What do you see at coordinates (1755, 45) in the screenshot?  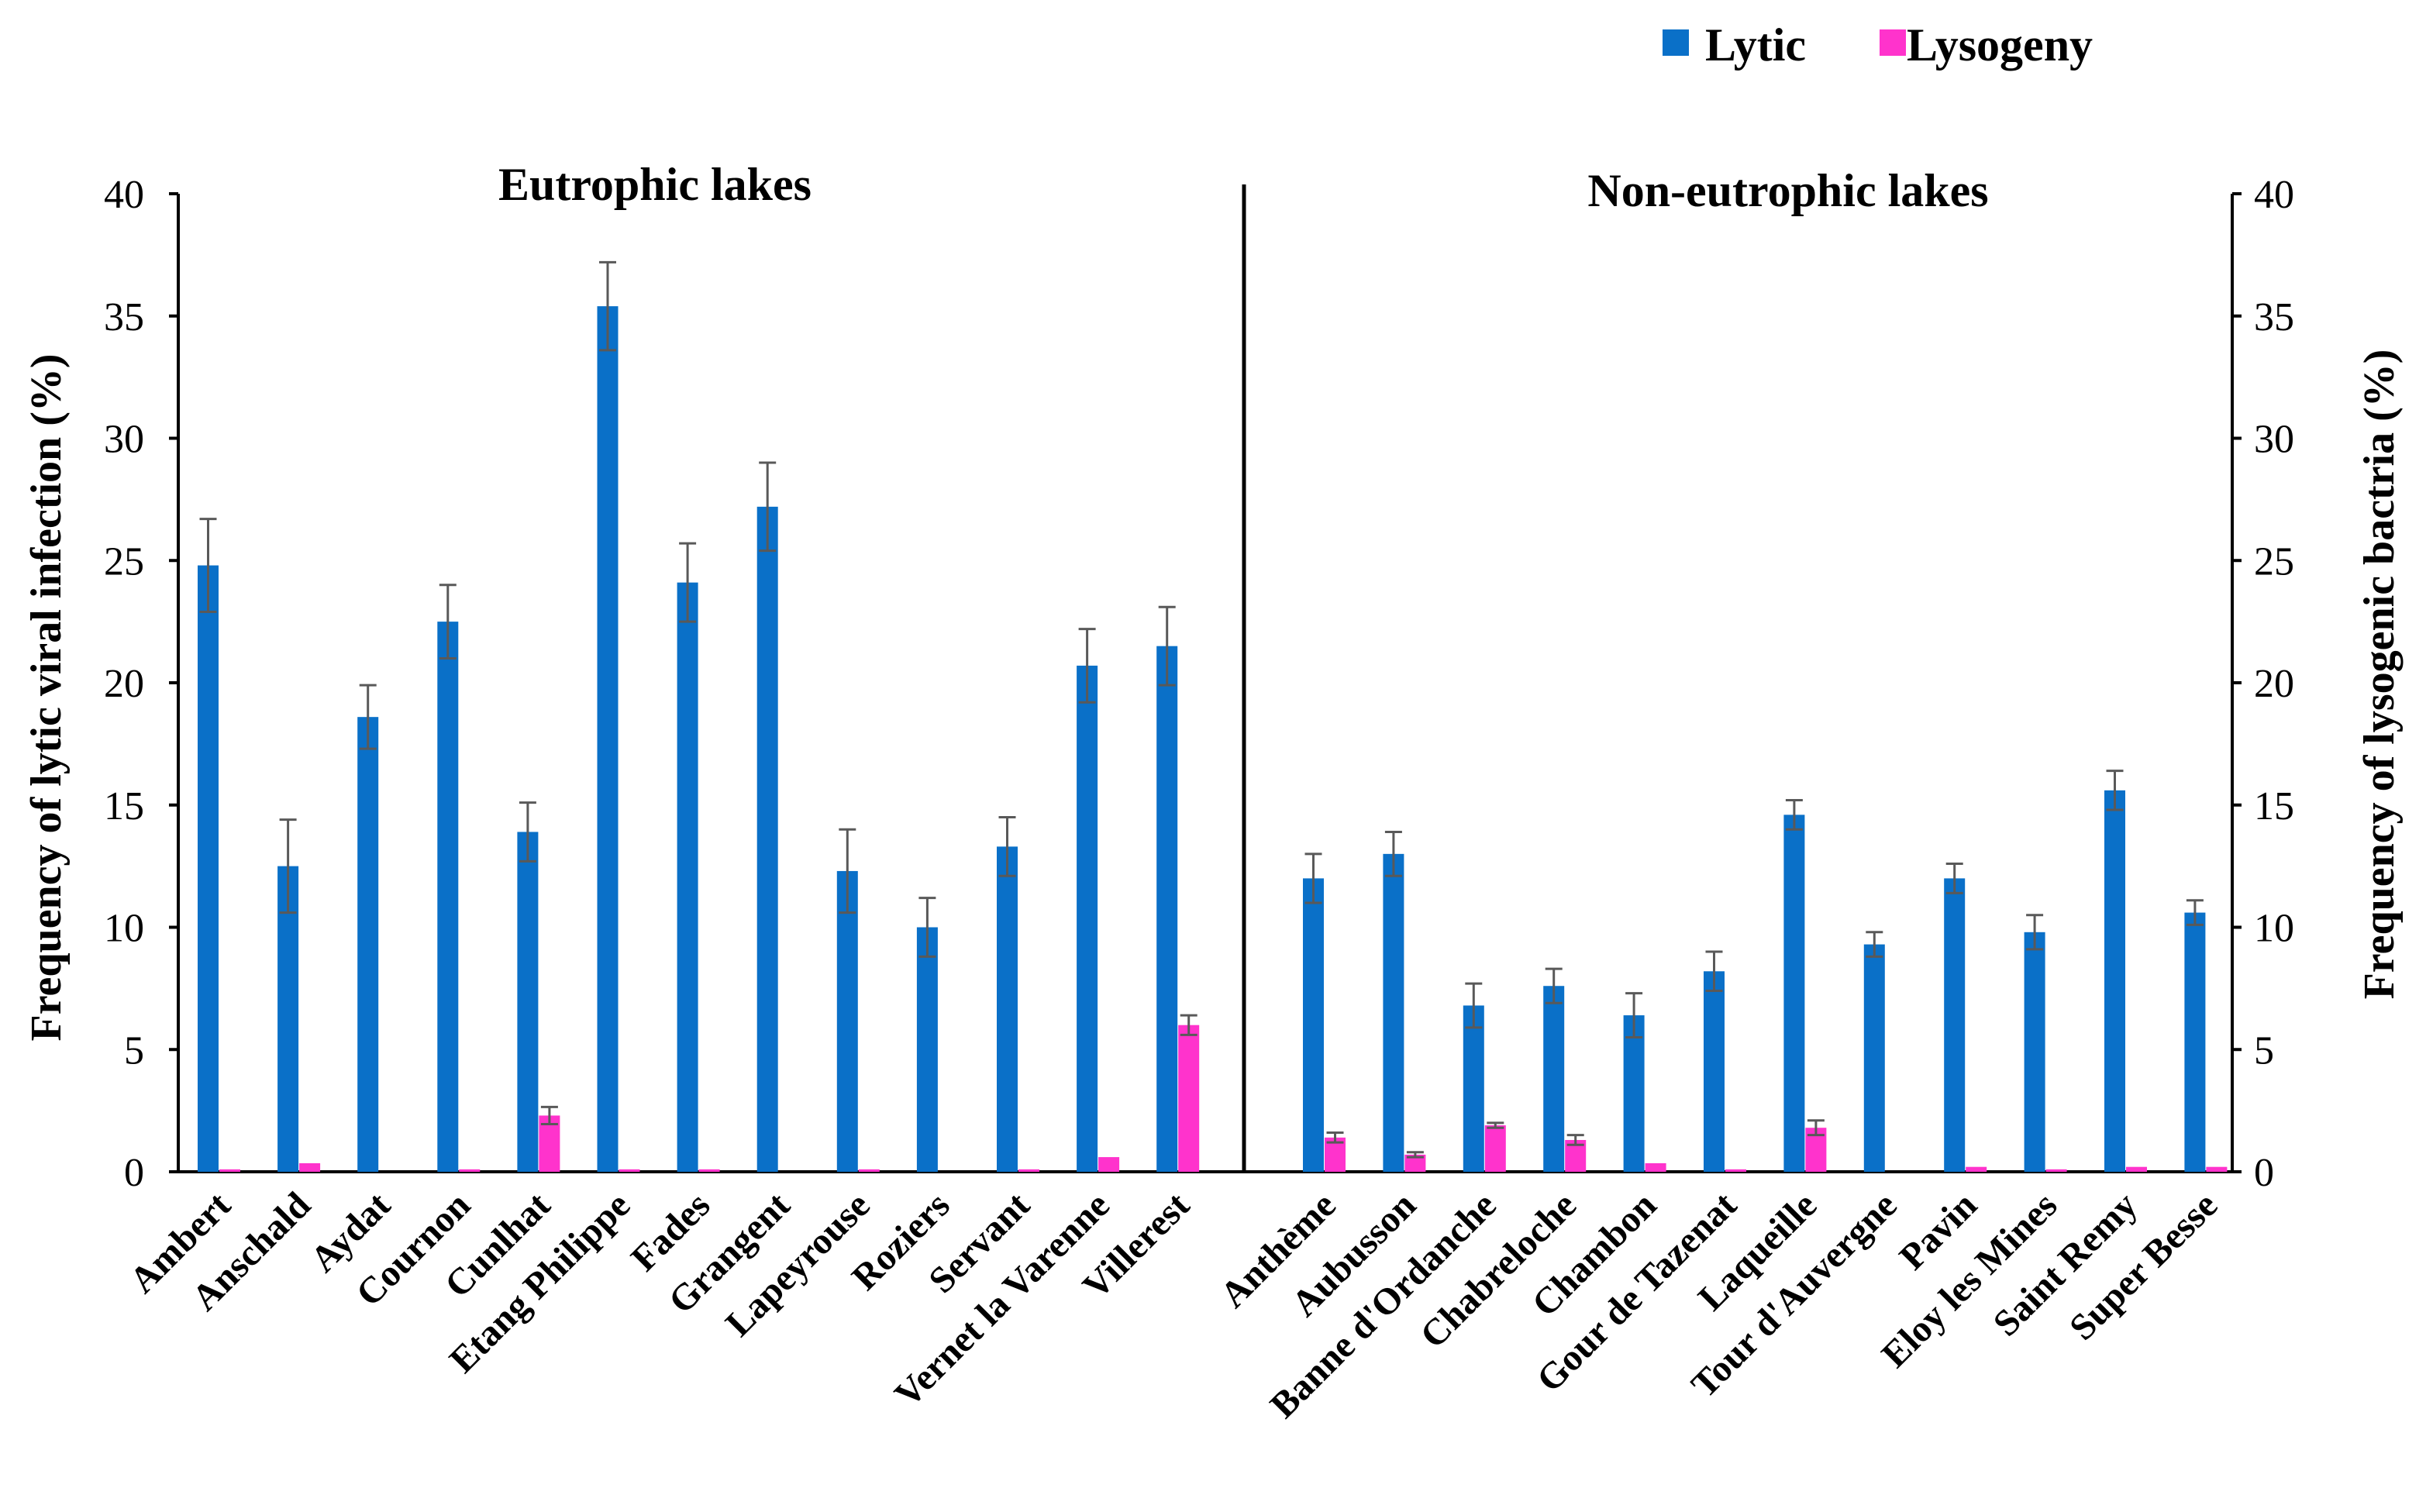 I see `legend-label-lytic: Lytic` at bounding box center [1755, 45].